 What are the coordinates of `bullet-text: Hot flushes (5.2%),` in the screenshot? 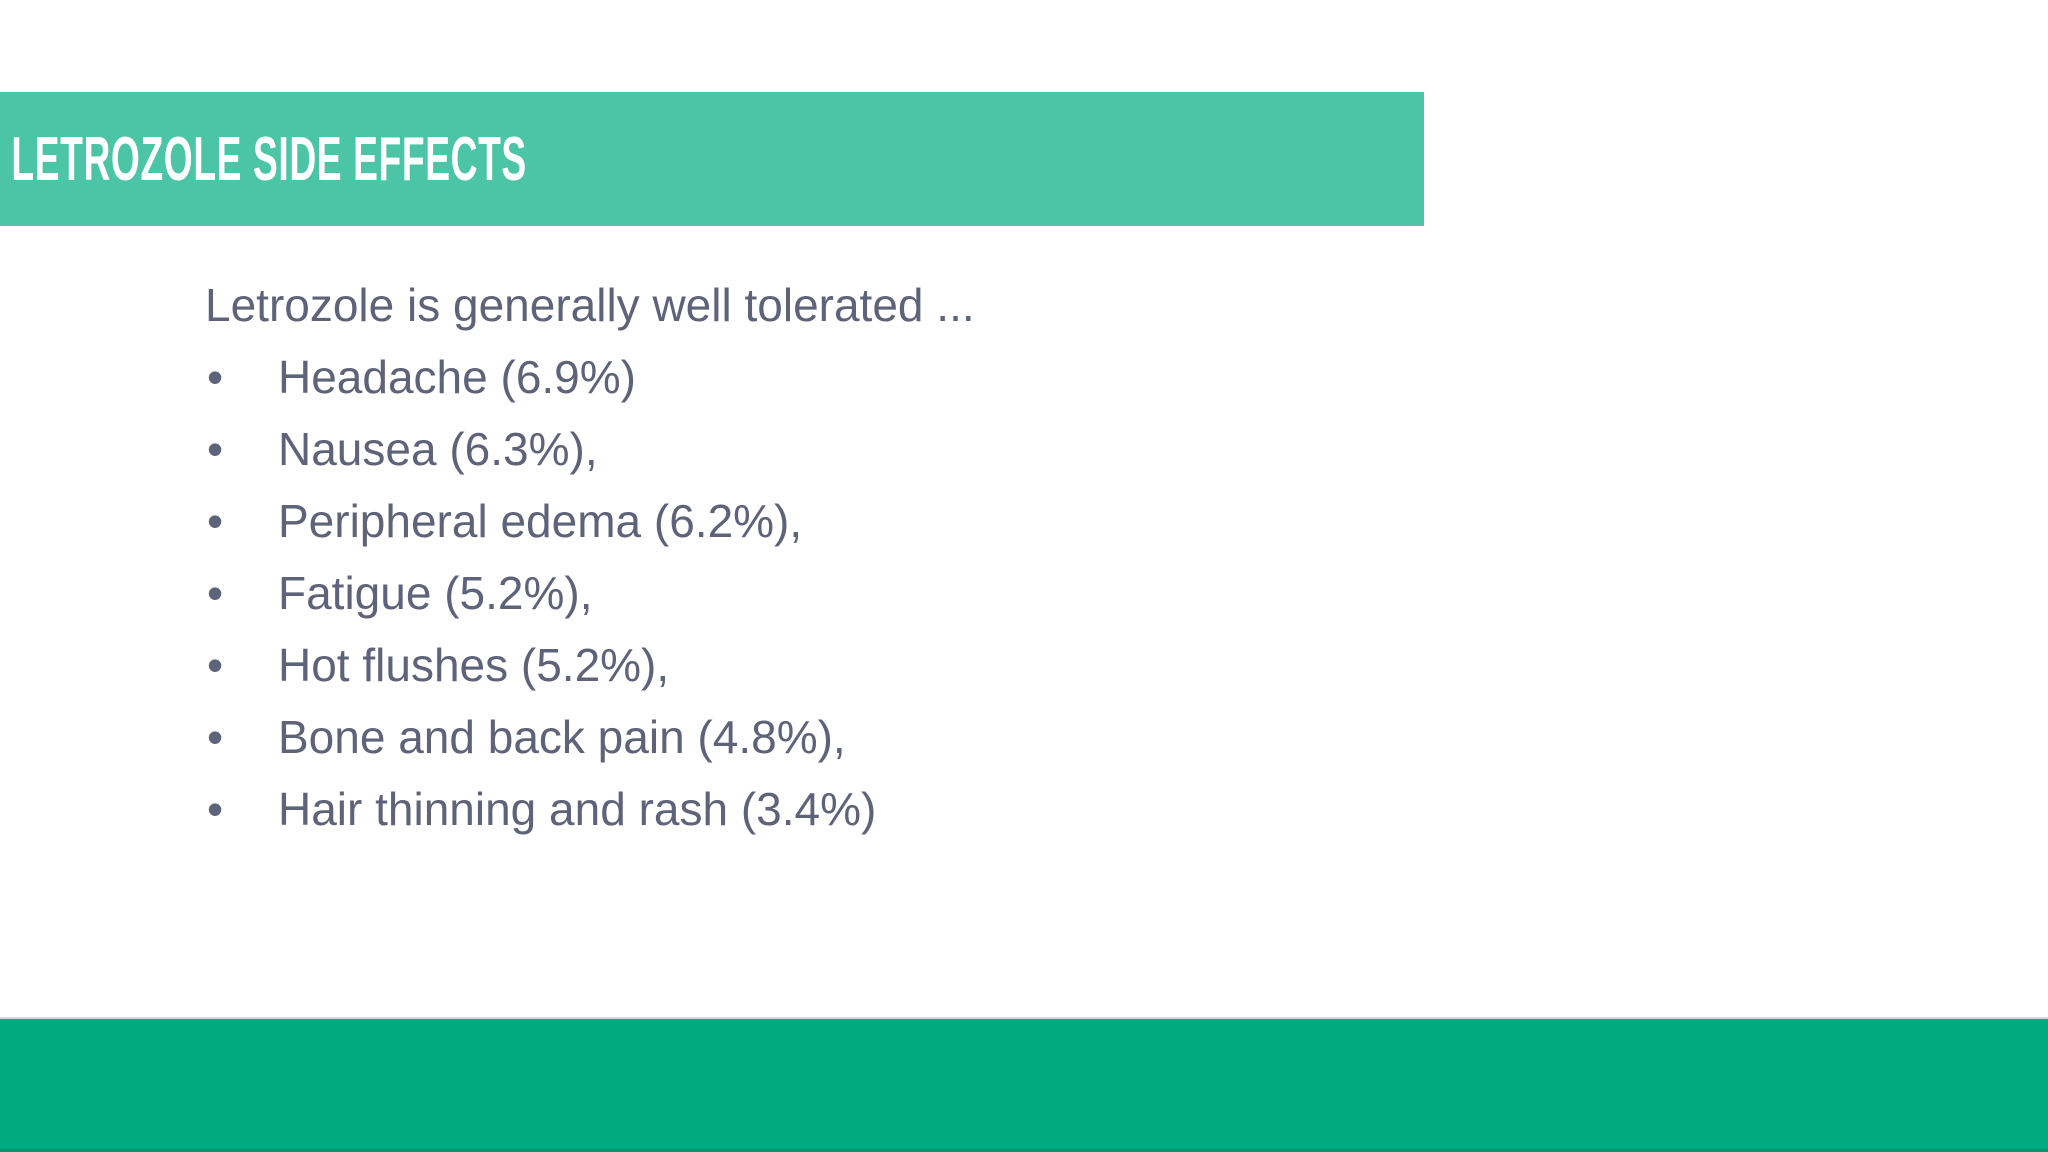 It's located at (474, 665).